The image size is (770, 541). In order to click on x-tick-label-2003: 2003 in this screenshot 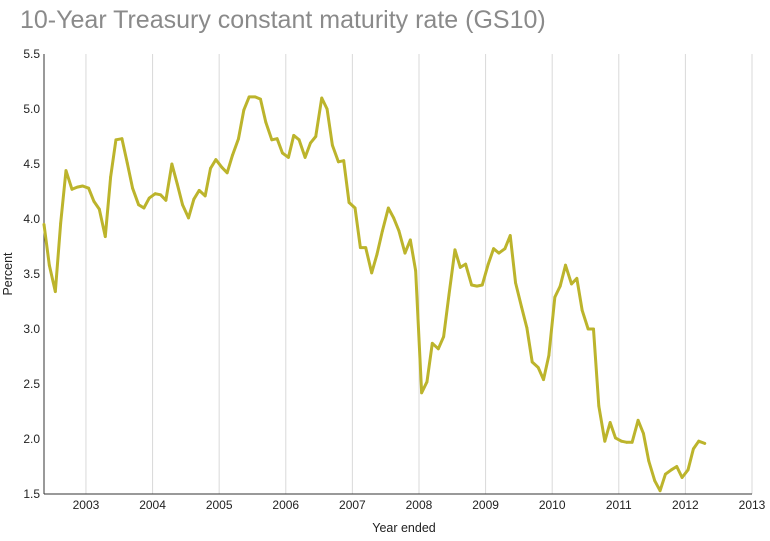, I will do `click(86, 505)`.